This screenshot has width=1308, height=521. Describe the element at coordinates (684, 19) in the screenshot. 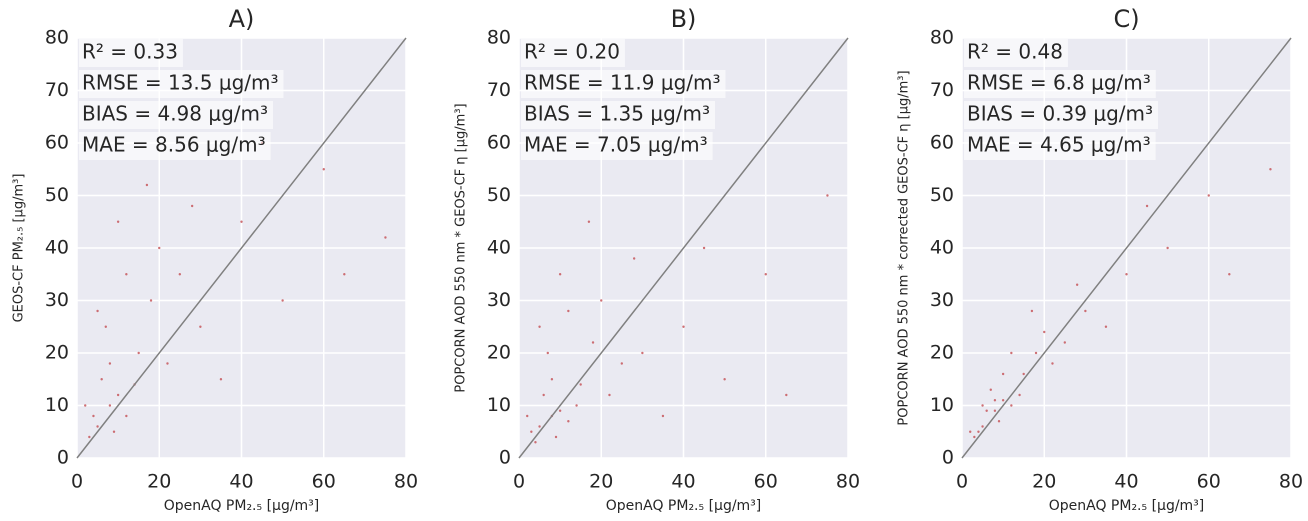

I see `chart-title: B)` at that location.